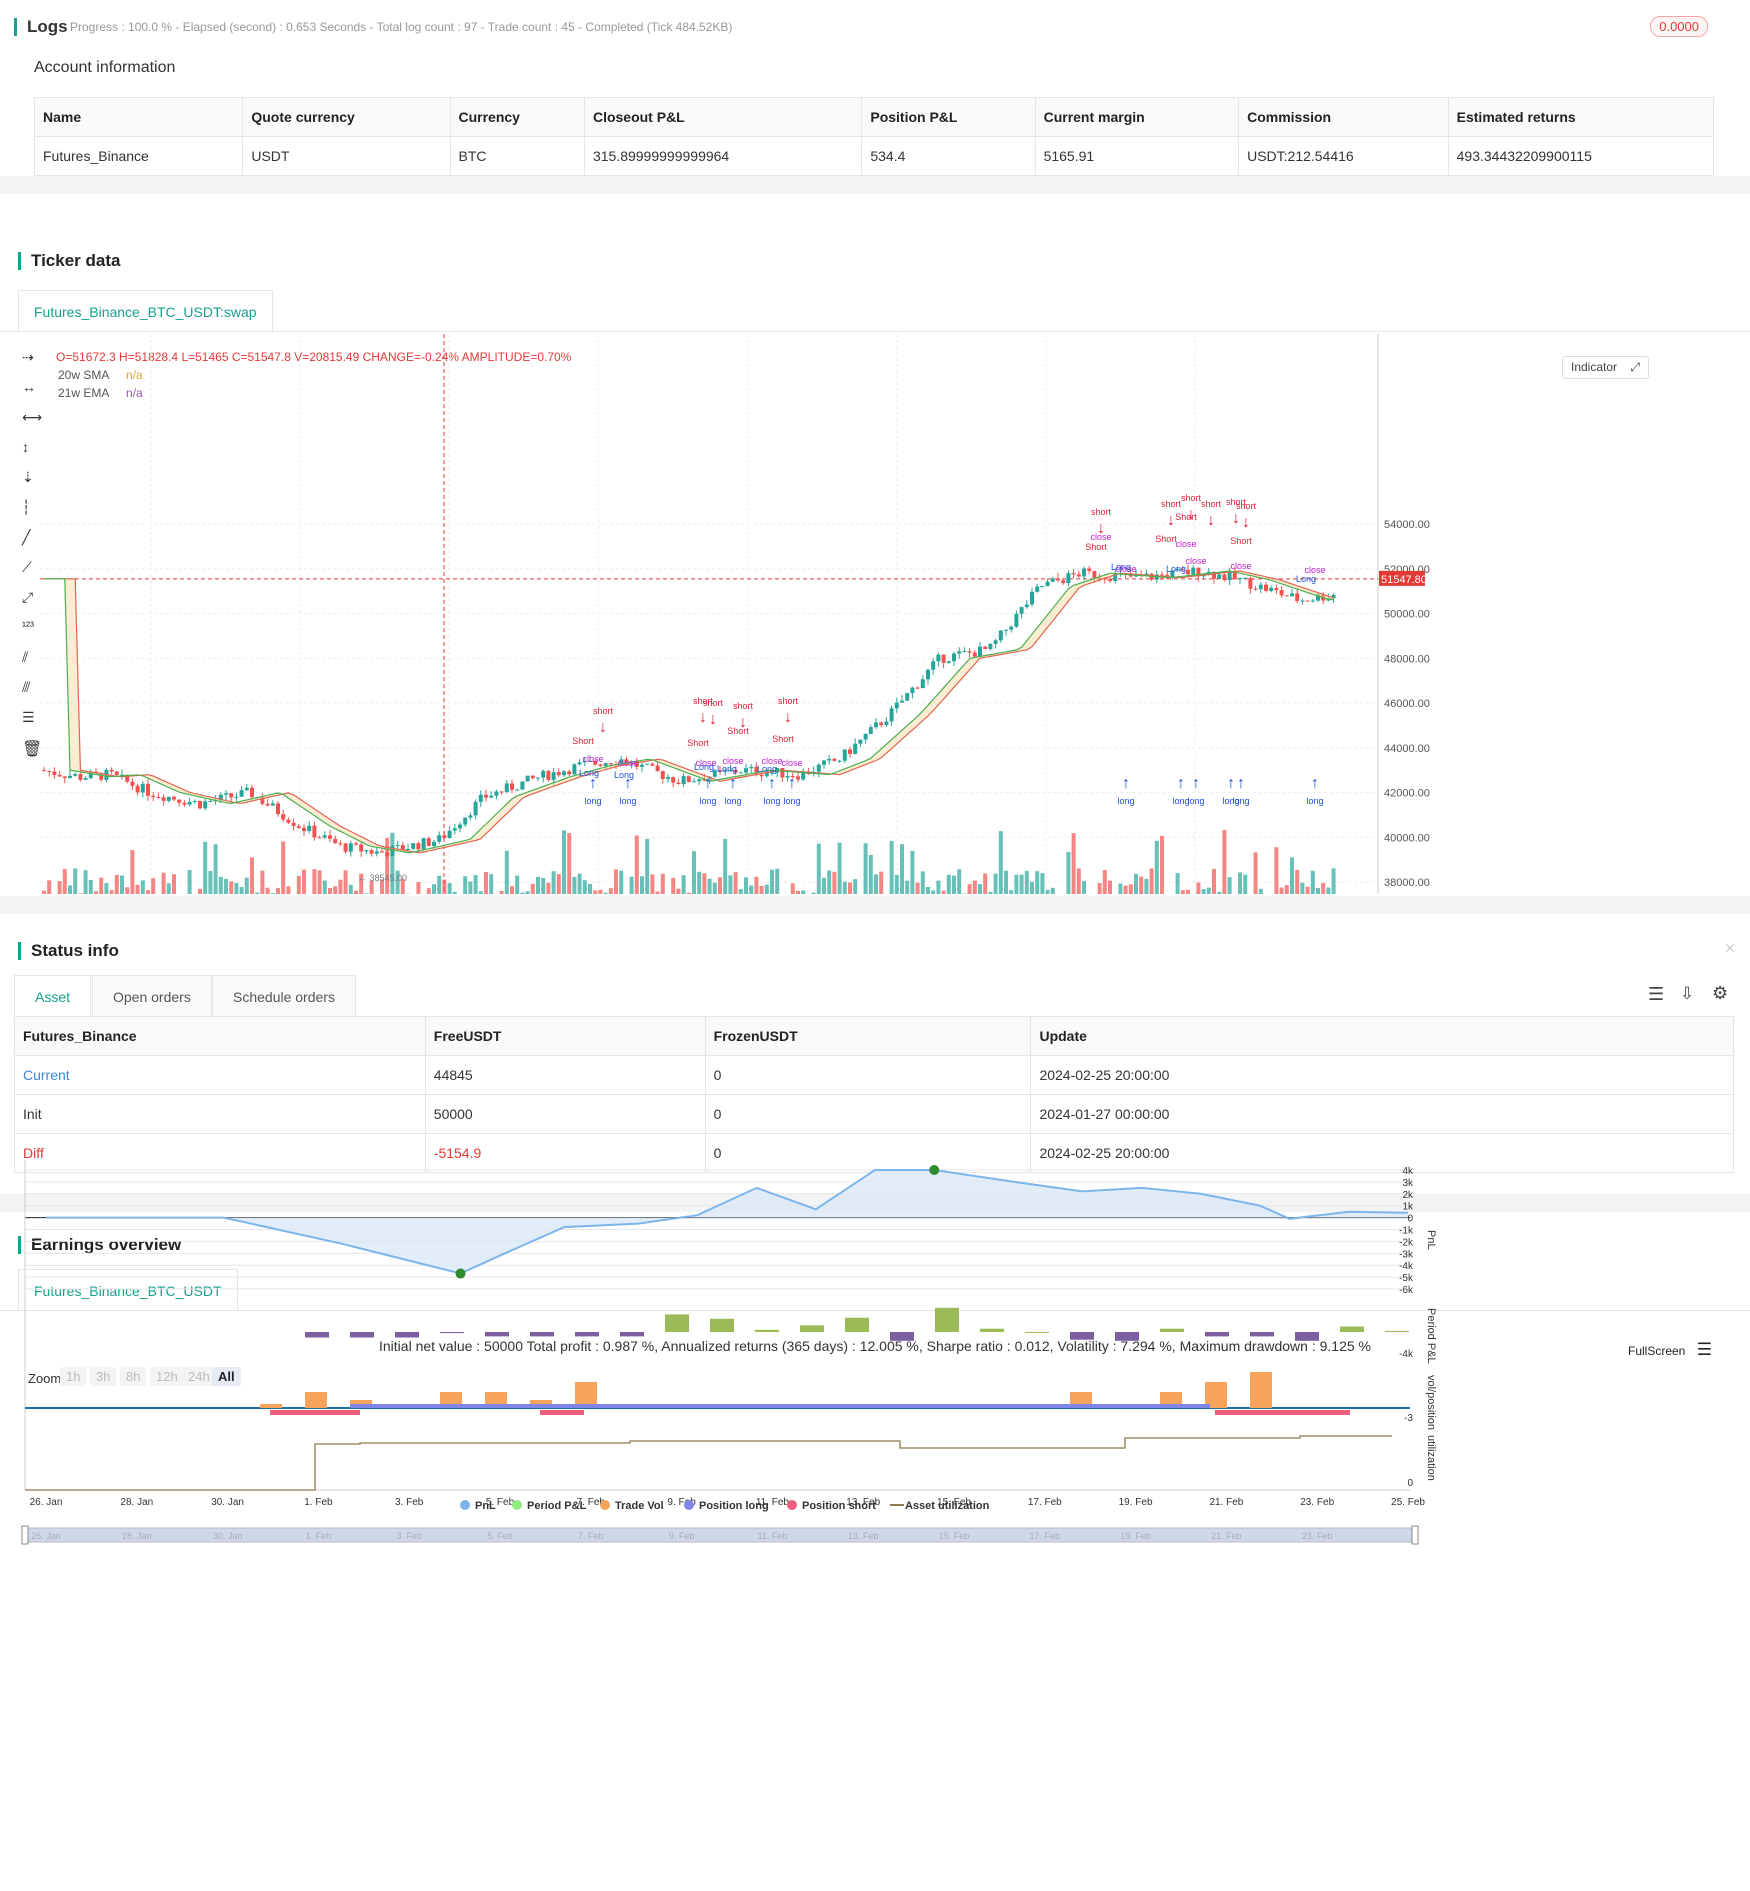 Image resolution: width=1750 pixels, height=1891 pixels. What do you see at coordinates (26, 687) in the screenshot?
I see `fib-channel-icon: ⫻` at bounding box center [26, 687].